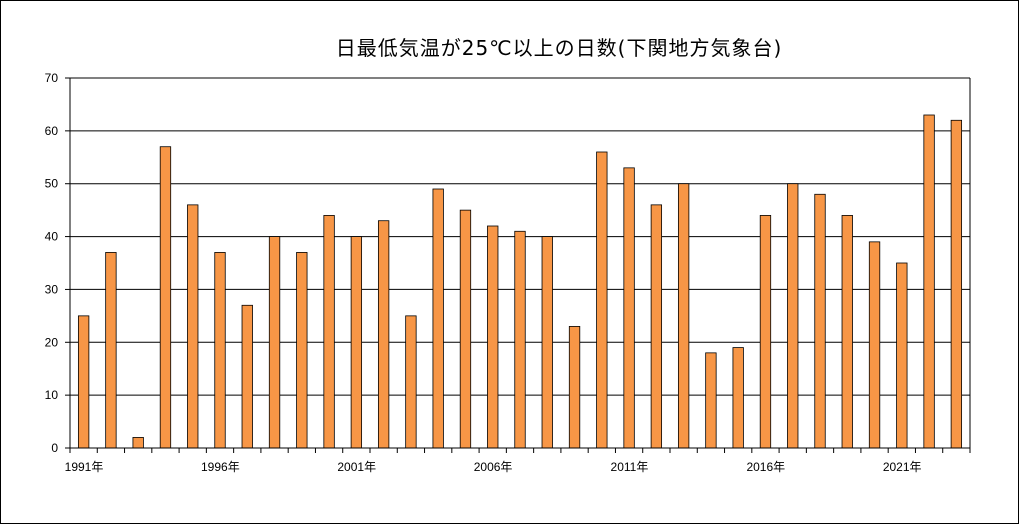  I want to click on chart-title: 日最低気温が25℃以上の日数(下関地方気象台), so click(559, 48).